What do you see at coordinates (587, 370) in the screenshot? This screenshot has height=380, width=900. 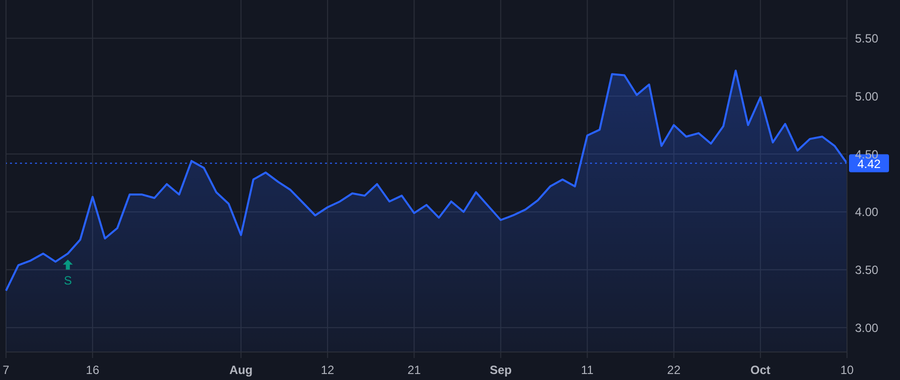 I see `x-tick-label: 11` at bounding box center [587, 370].